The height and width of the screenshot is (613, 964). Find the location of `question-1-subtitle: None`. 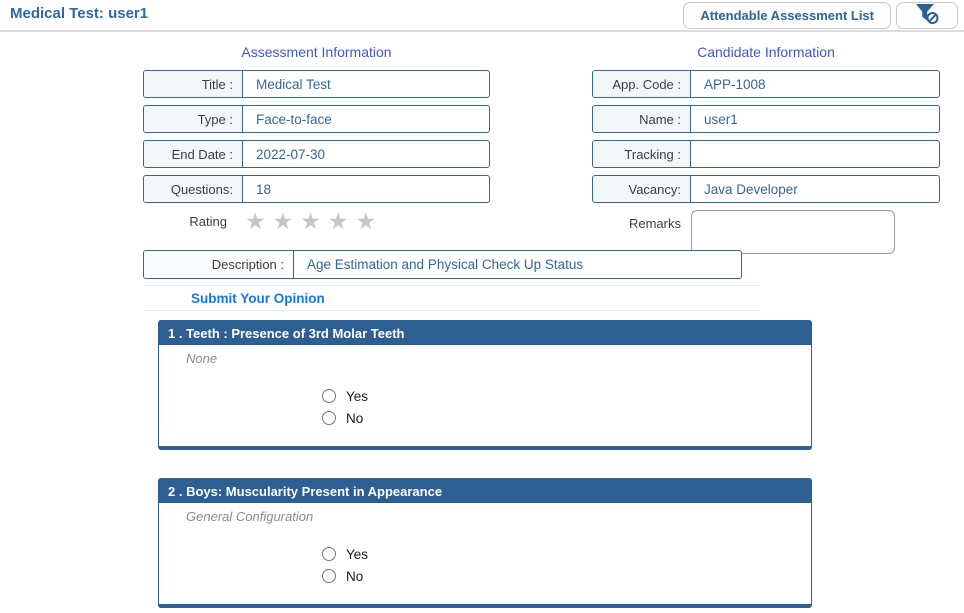

question-1-subtitle: None is located at coordinates (202, 358).